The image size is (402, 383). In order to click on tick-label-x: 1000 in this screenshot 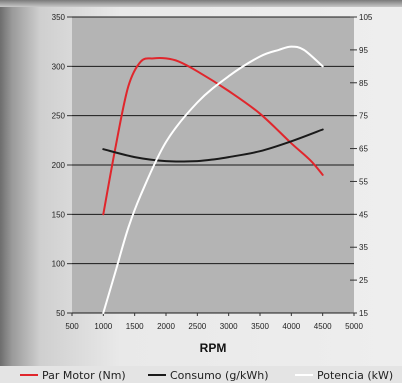, I will do `click(103, 326)`.